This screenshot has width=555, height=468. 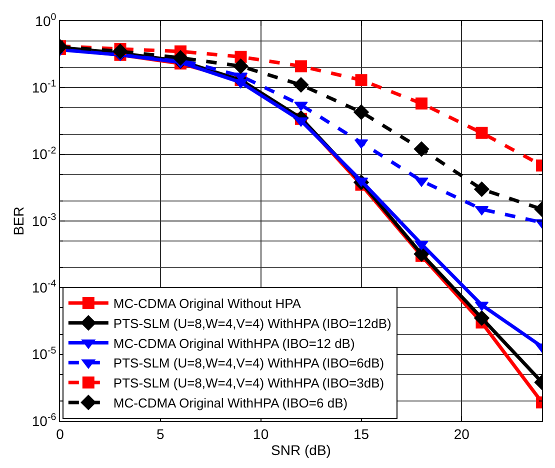 I want to click on legend-label: MC-CDMA Original WithHPA (IBO=12 dB), so click(x=234, y=343).